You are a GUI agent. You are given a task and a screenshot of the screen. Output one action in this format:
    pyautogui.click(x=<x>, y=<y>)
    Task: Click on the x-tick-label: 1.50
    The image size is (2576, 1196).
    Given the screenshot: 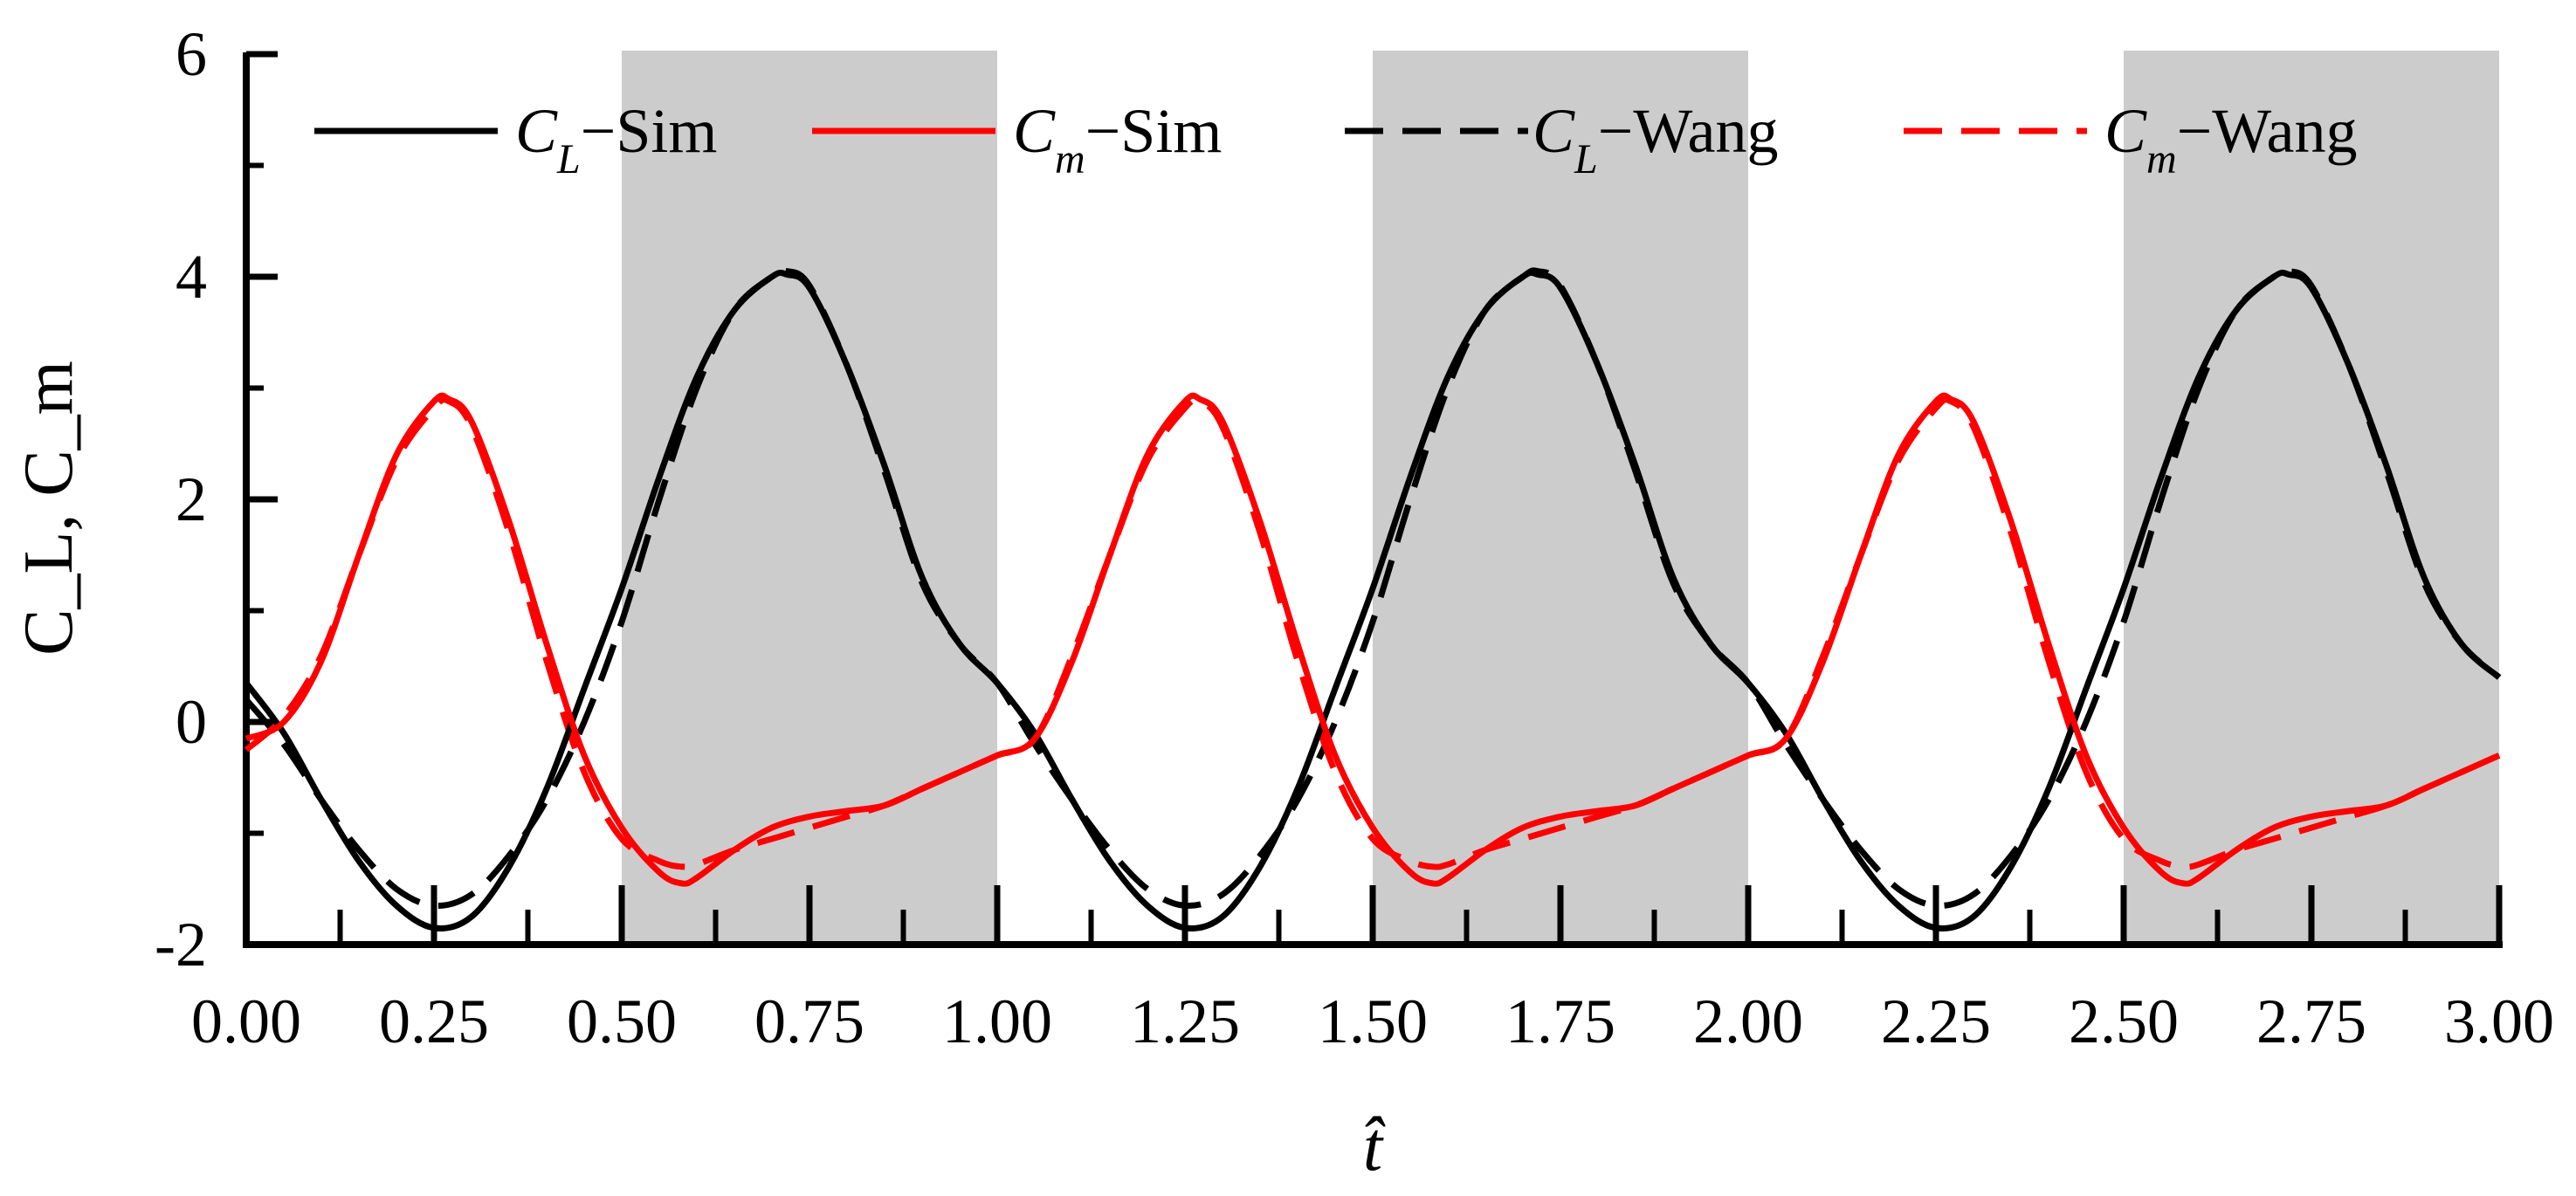 What is the action you would take?
    pyautogui.click(x=1373, y=1021)
    